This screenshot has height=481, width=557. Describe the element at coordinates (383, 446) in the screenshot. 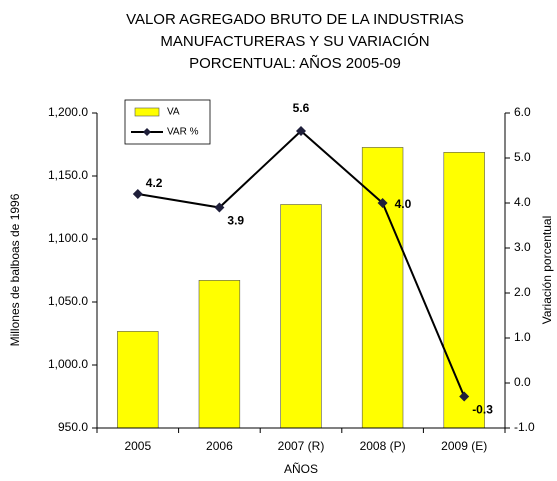

I see `x-tick-label: 2008 (P)` at that location.